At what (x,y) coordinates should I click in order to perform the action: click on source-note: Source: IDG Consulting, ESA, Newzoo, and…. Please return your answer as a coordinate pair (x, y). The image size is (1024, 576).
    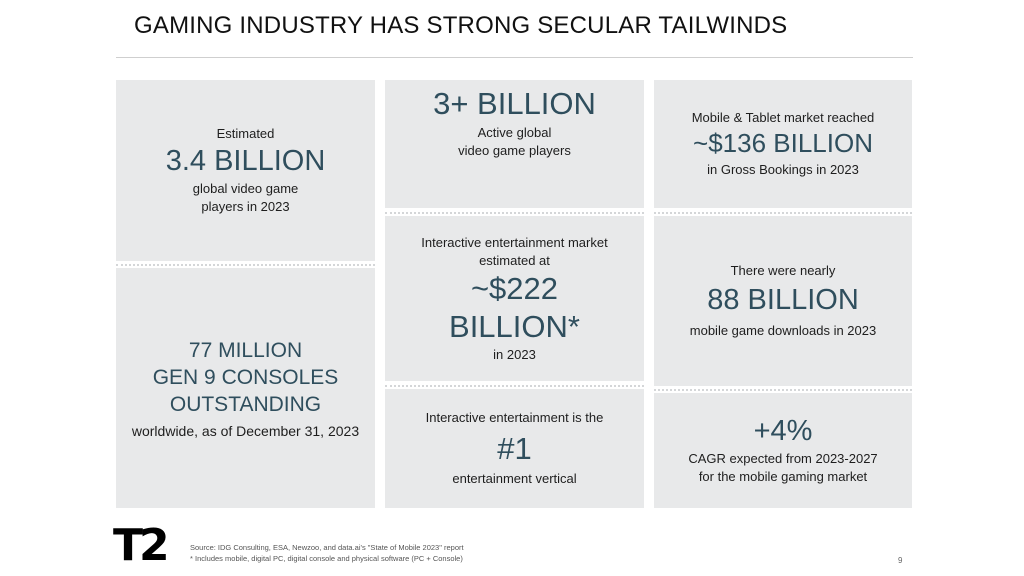
    Looking at the image, I should click on (327, 553).